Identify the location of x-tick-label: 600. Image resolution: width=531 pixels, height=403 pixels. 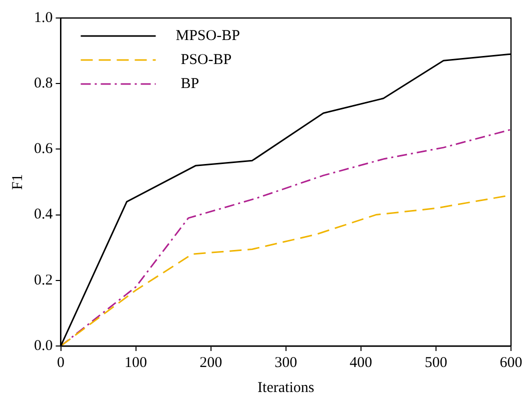
(511, 362).